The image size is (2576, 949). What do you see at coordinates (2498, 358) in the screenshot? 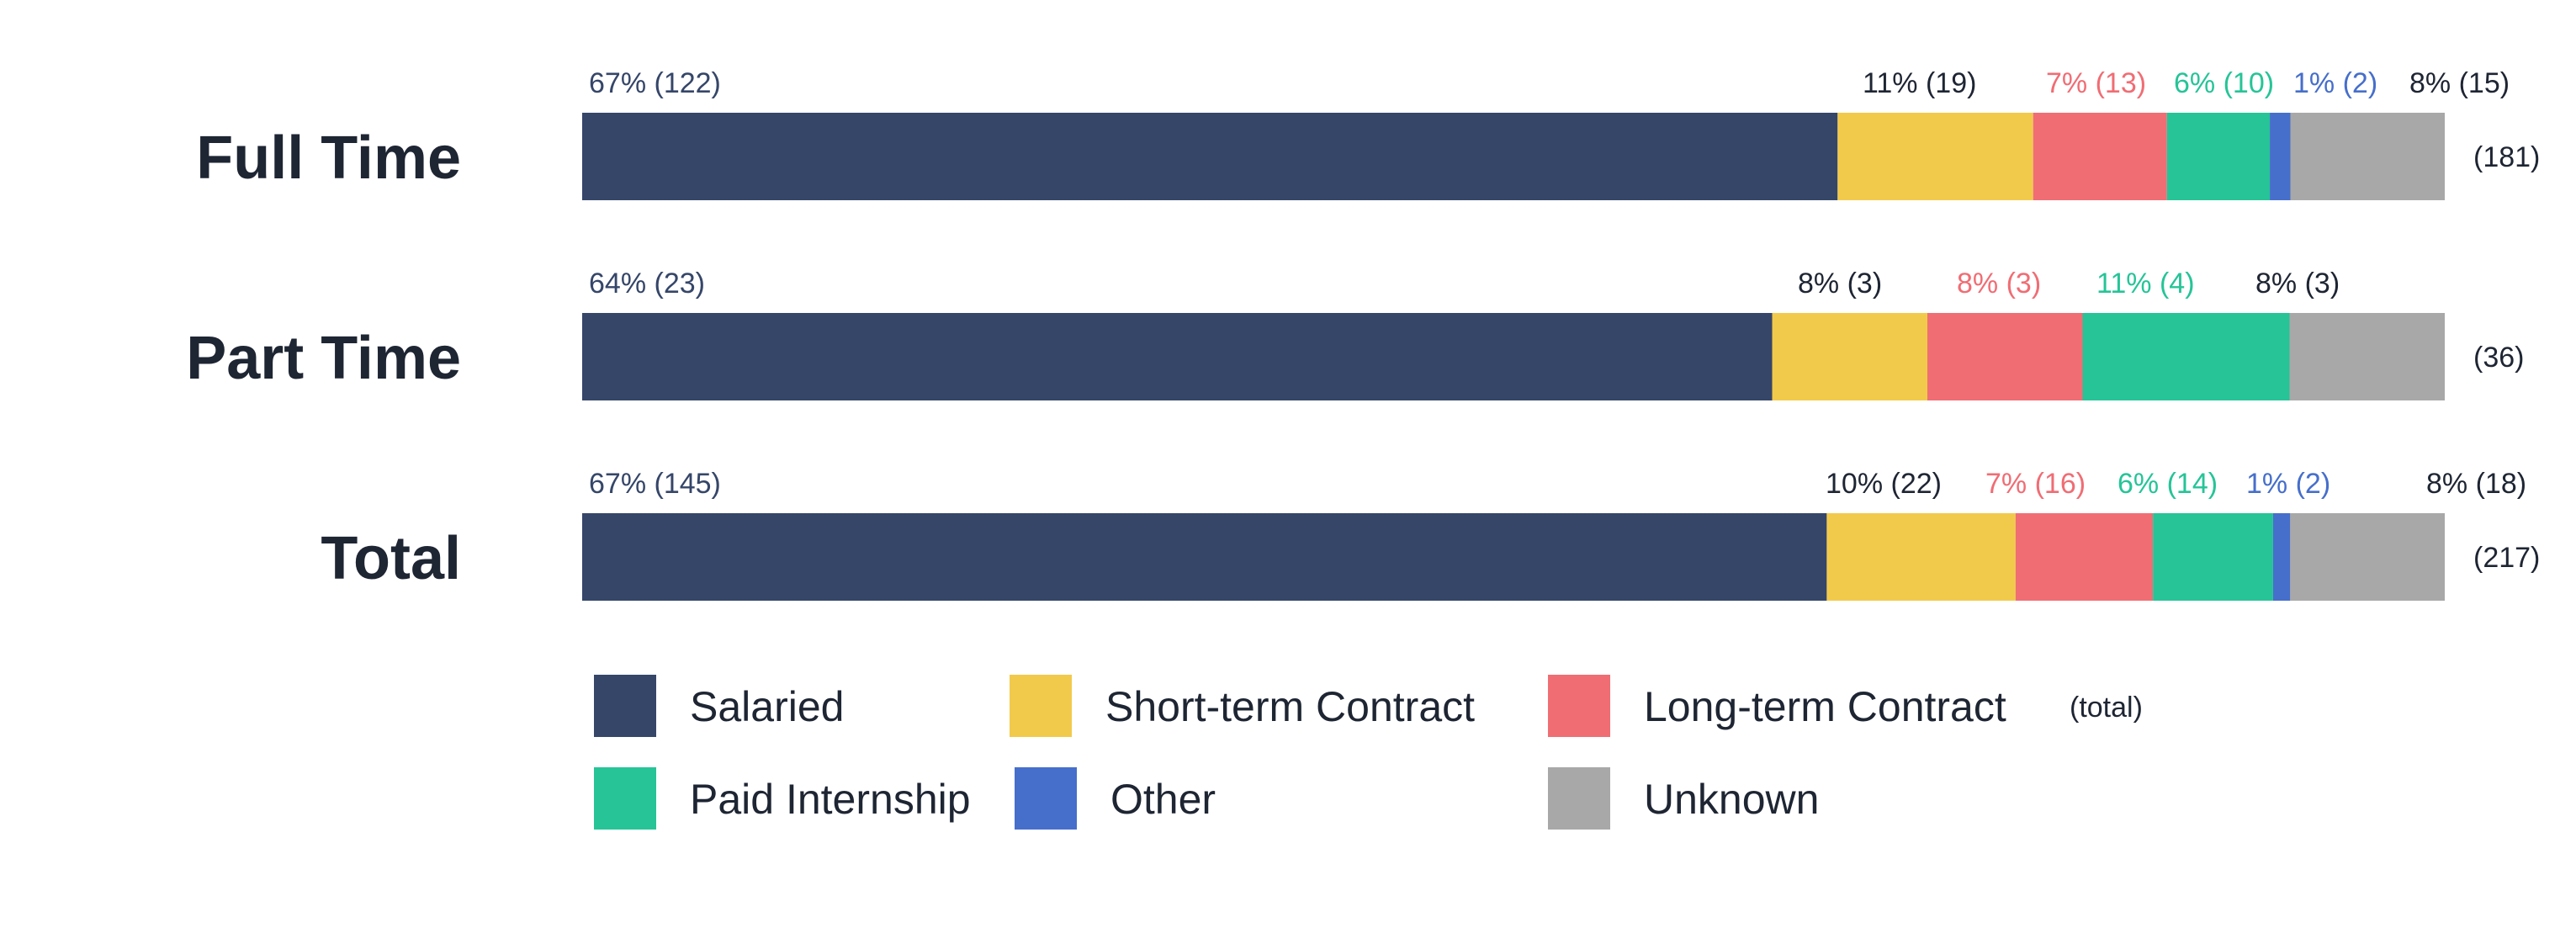
I see `row-total-part-time: (36)` at bounding box center [2498, 358].